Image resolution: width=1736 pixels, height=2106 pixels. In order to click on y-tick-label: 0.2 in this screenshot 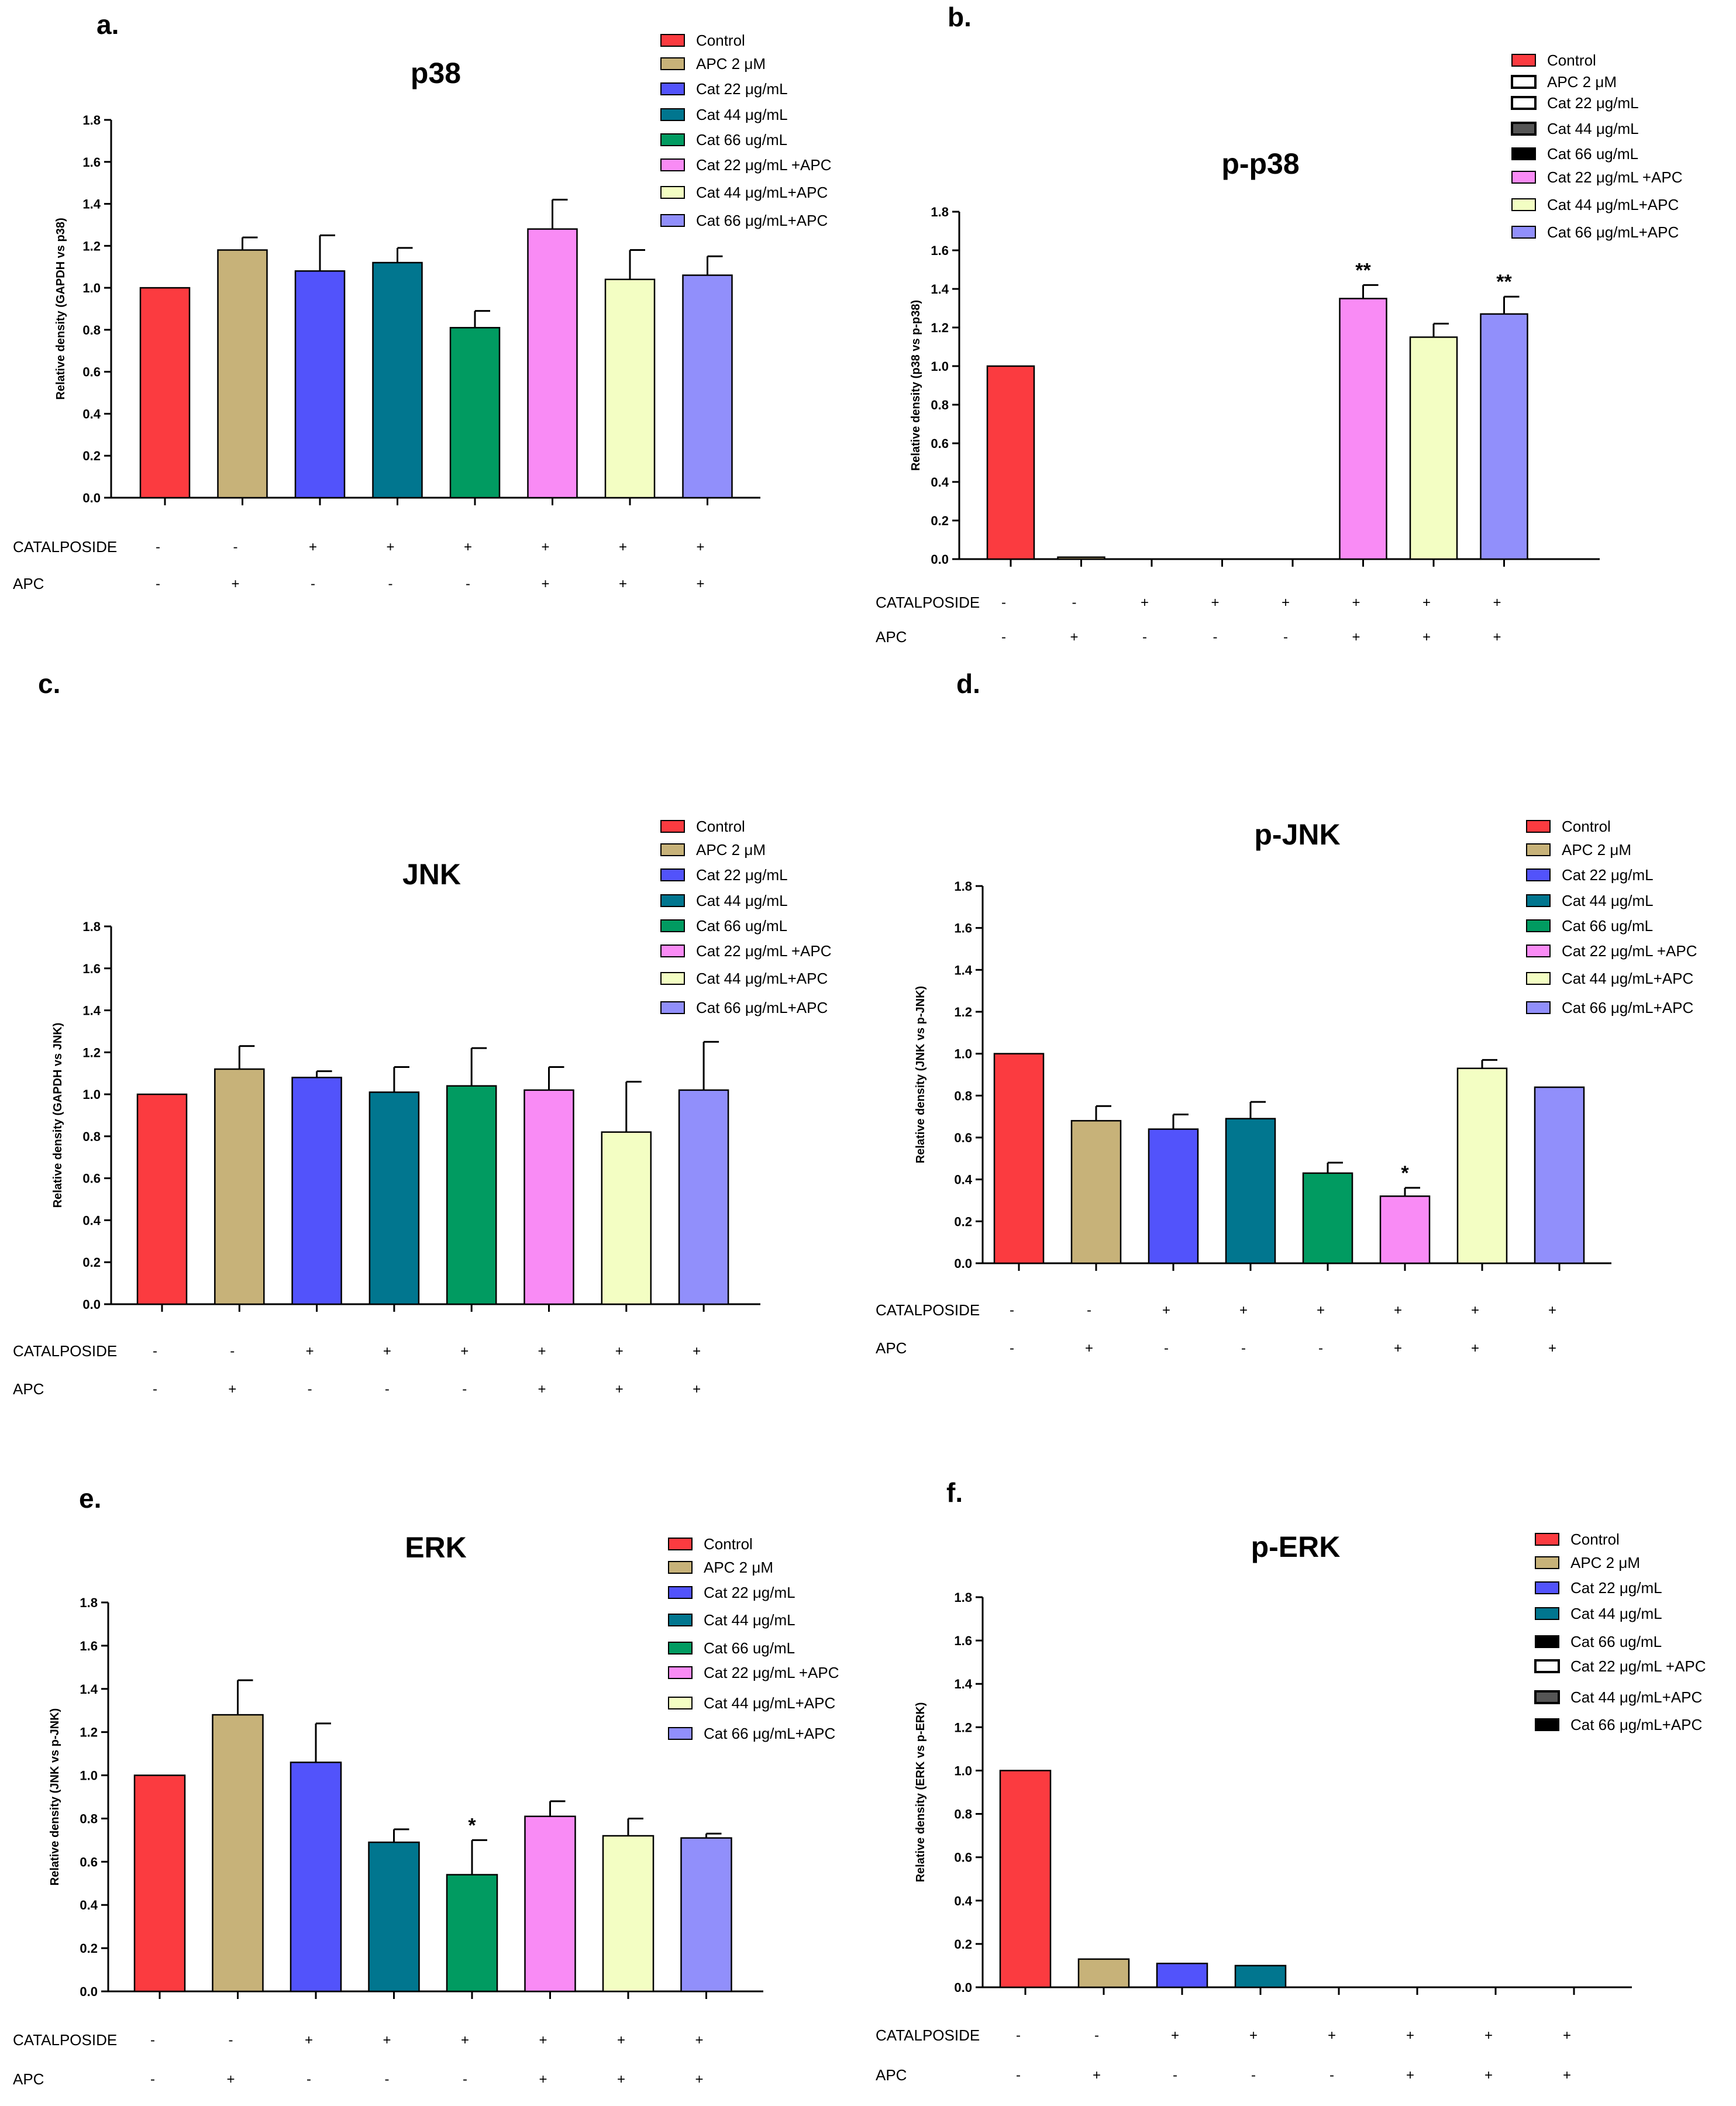, I will do `click(963, 1944)`.